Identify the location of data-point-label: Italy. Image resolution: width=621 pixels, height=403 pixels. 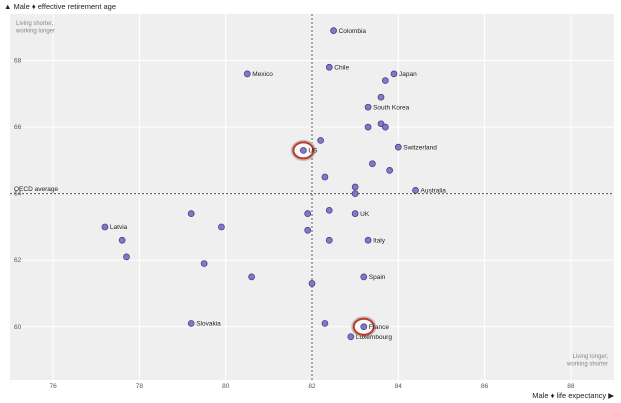
(379, 241).